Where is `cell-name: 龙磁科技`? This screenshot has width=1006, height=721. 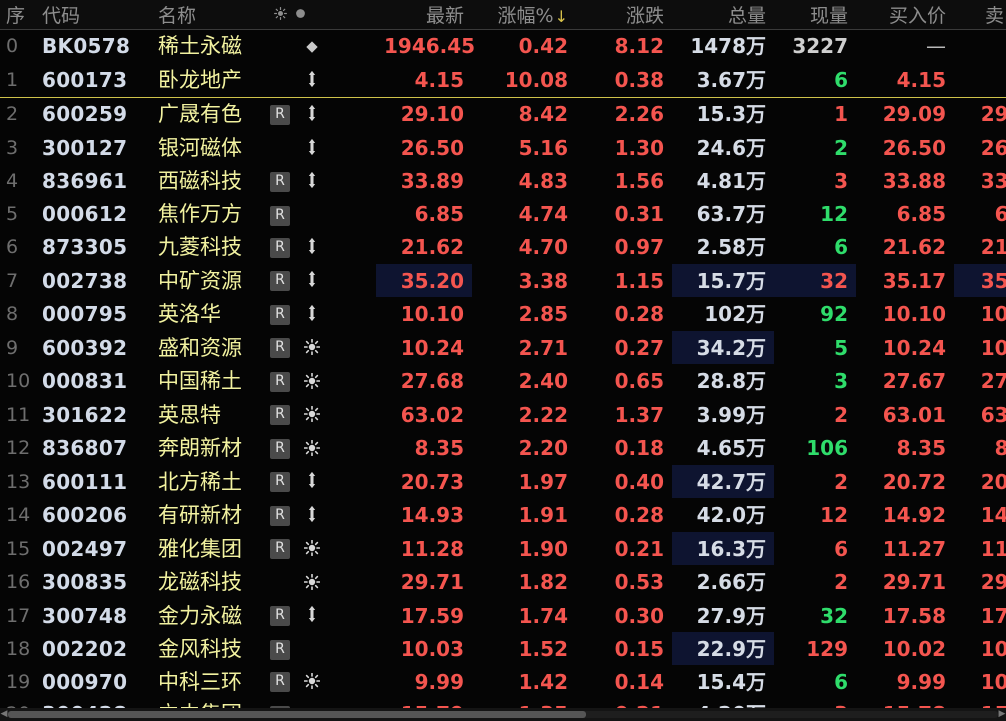 cell-name: 龙磁科技 is located at coordinates (200, 582).